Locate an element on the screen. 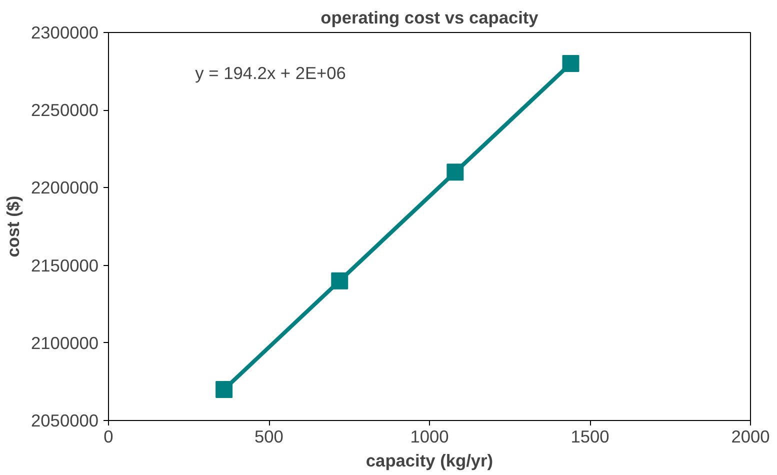  x-tick-label: 500 is located at coordinates (269, 436).